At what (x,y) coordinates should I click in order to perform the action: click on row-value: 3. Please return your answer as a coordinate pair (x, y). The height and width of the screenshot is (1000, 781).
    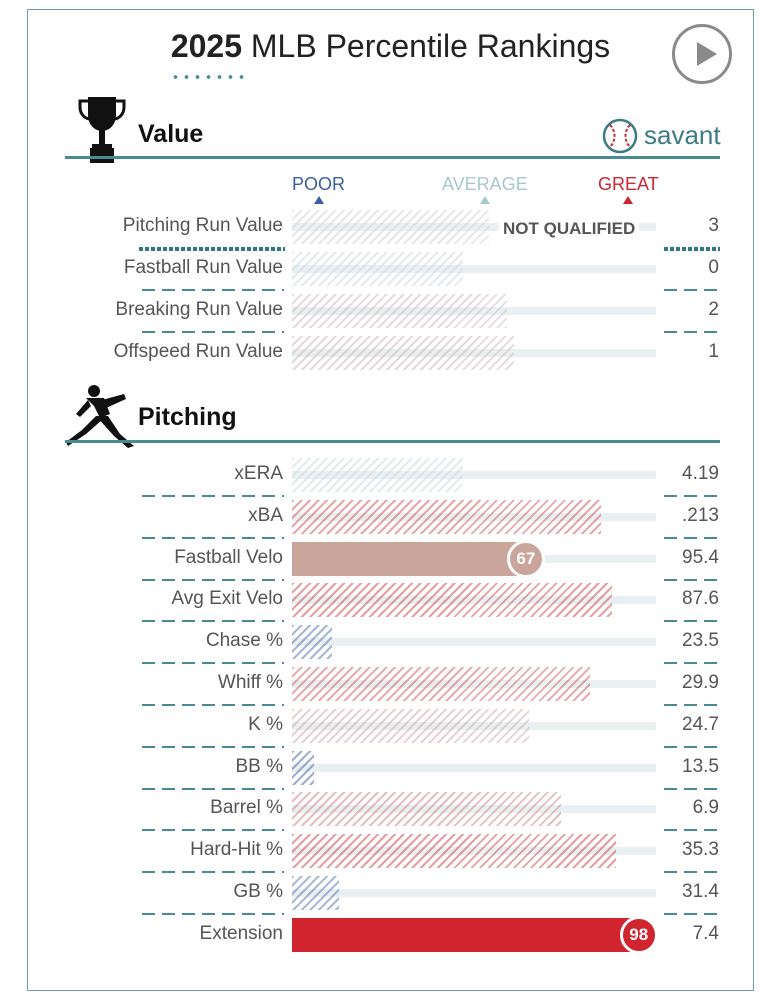
    Looking at the image, I should click on (713, 225).